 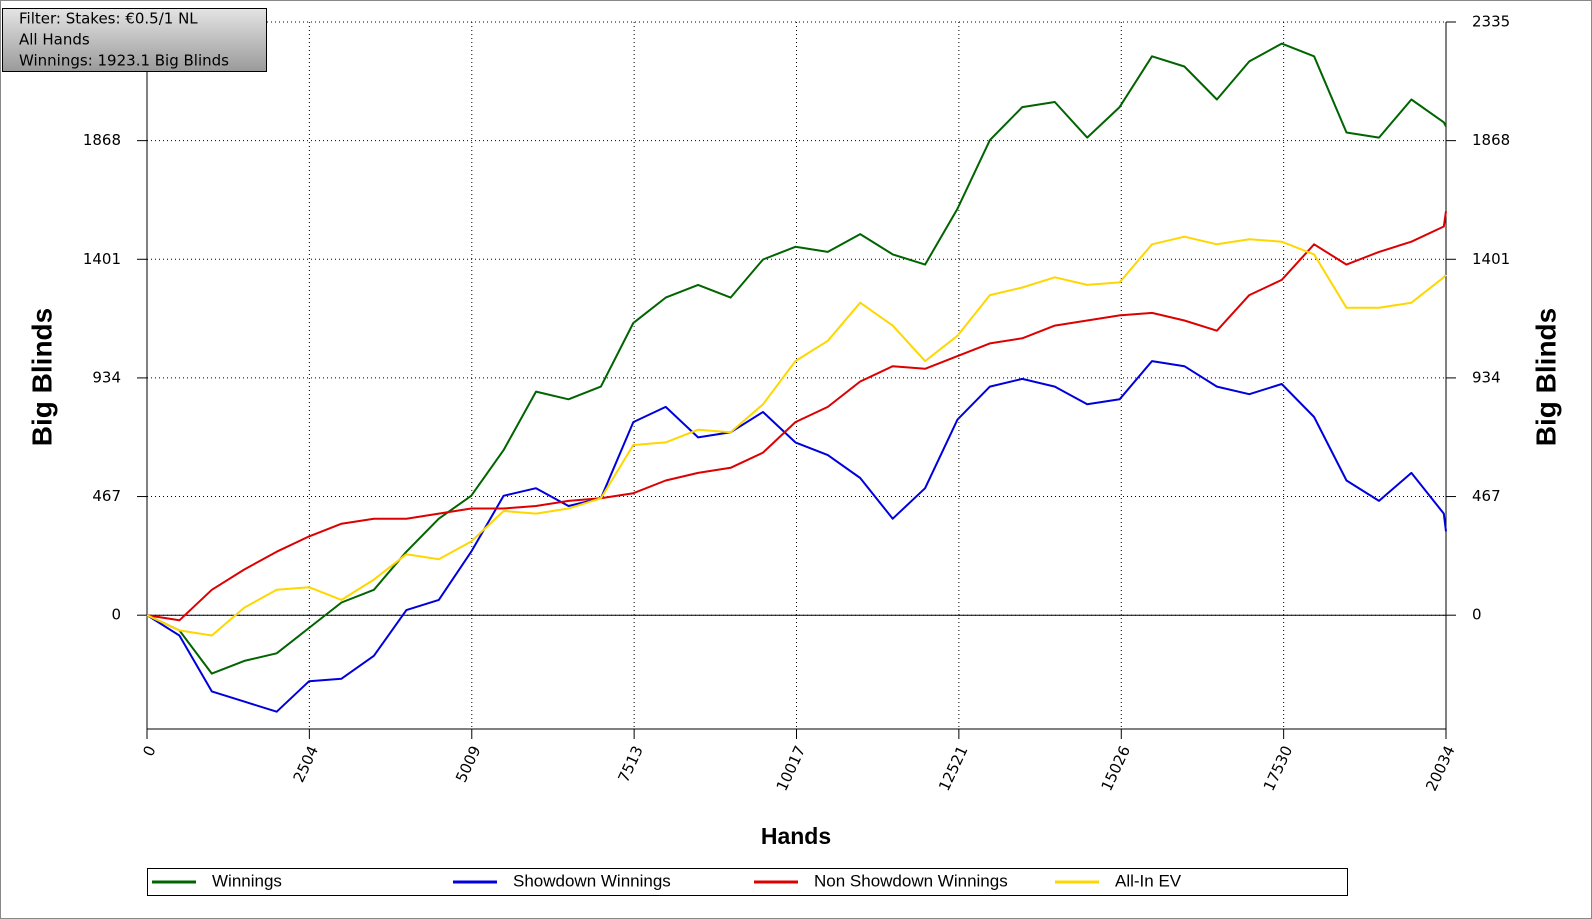 I want to click on legend-label: Showdown Winnings, so click(x=592, y=880).